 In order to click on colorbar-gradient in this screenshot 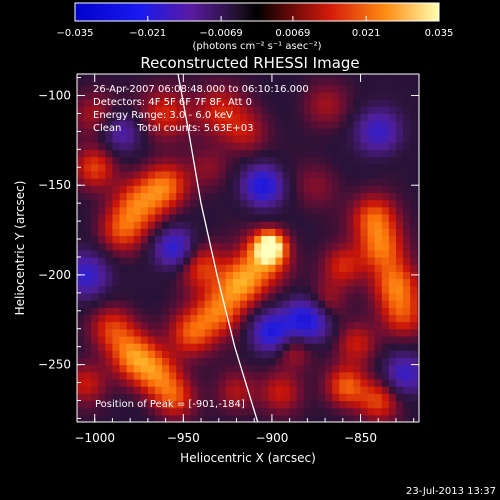, I will do `click(257, 12)`.